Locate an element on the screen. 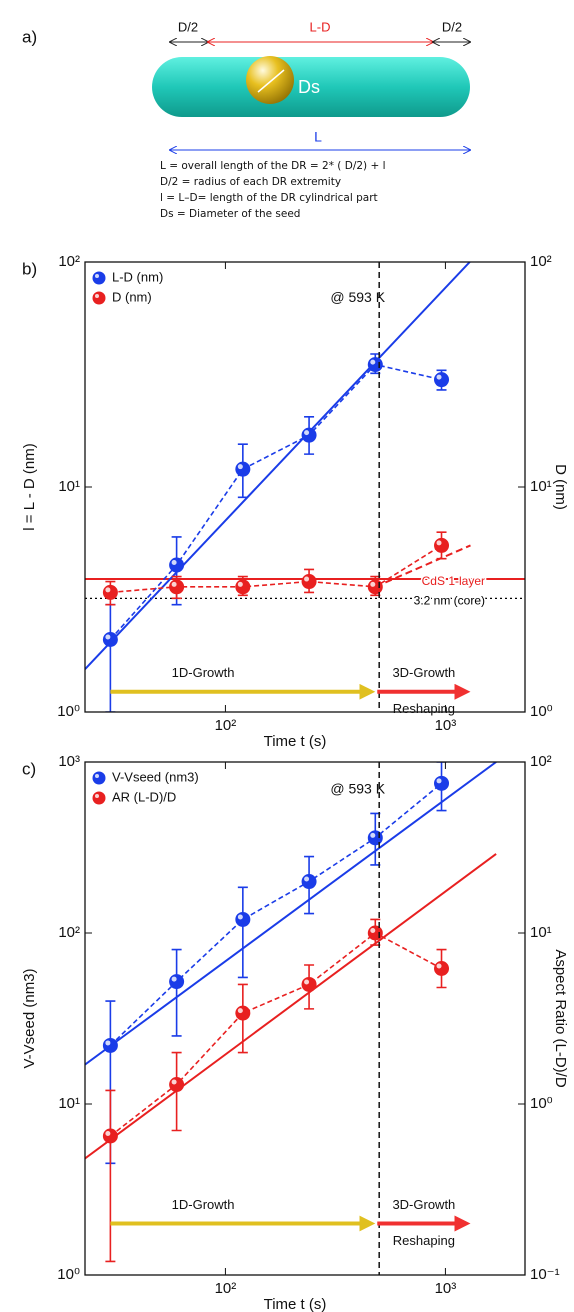 The width and height of the screenshot is (574, 1312). y2-tick-label: 10⁻¹ is located at coordinates (545, 1274).